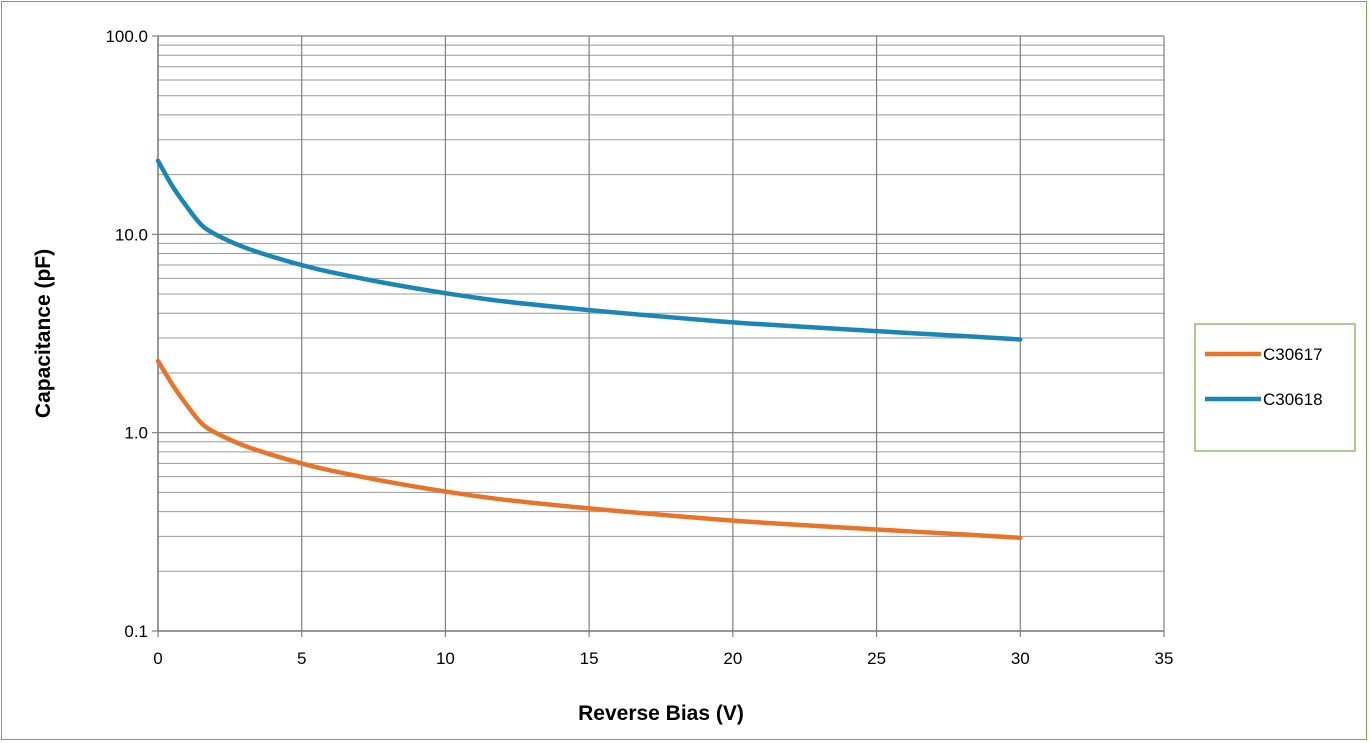 Image resolution: width=1370 pixels, height=743 pixels. Describe the element at coordinates (157, 658) in the screenshot. I see `x-tick-label: 0` at that location.